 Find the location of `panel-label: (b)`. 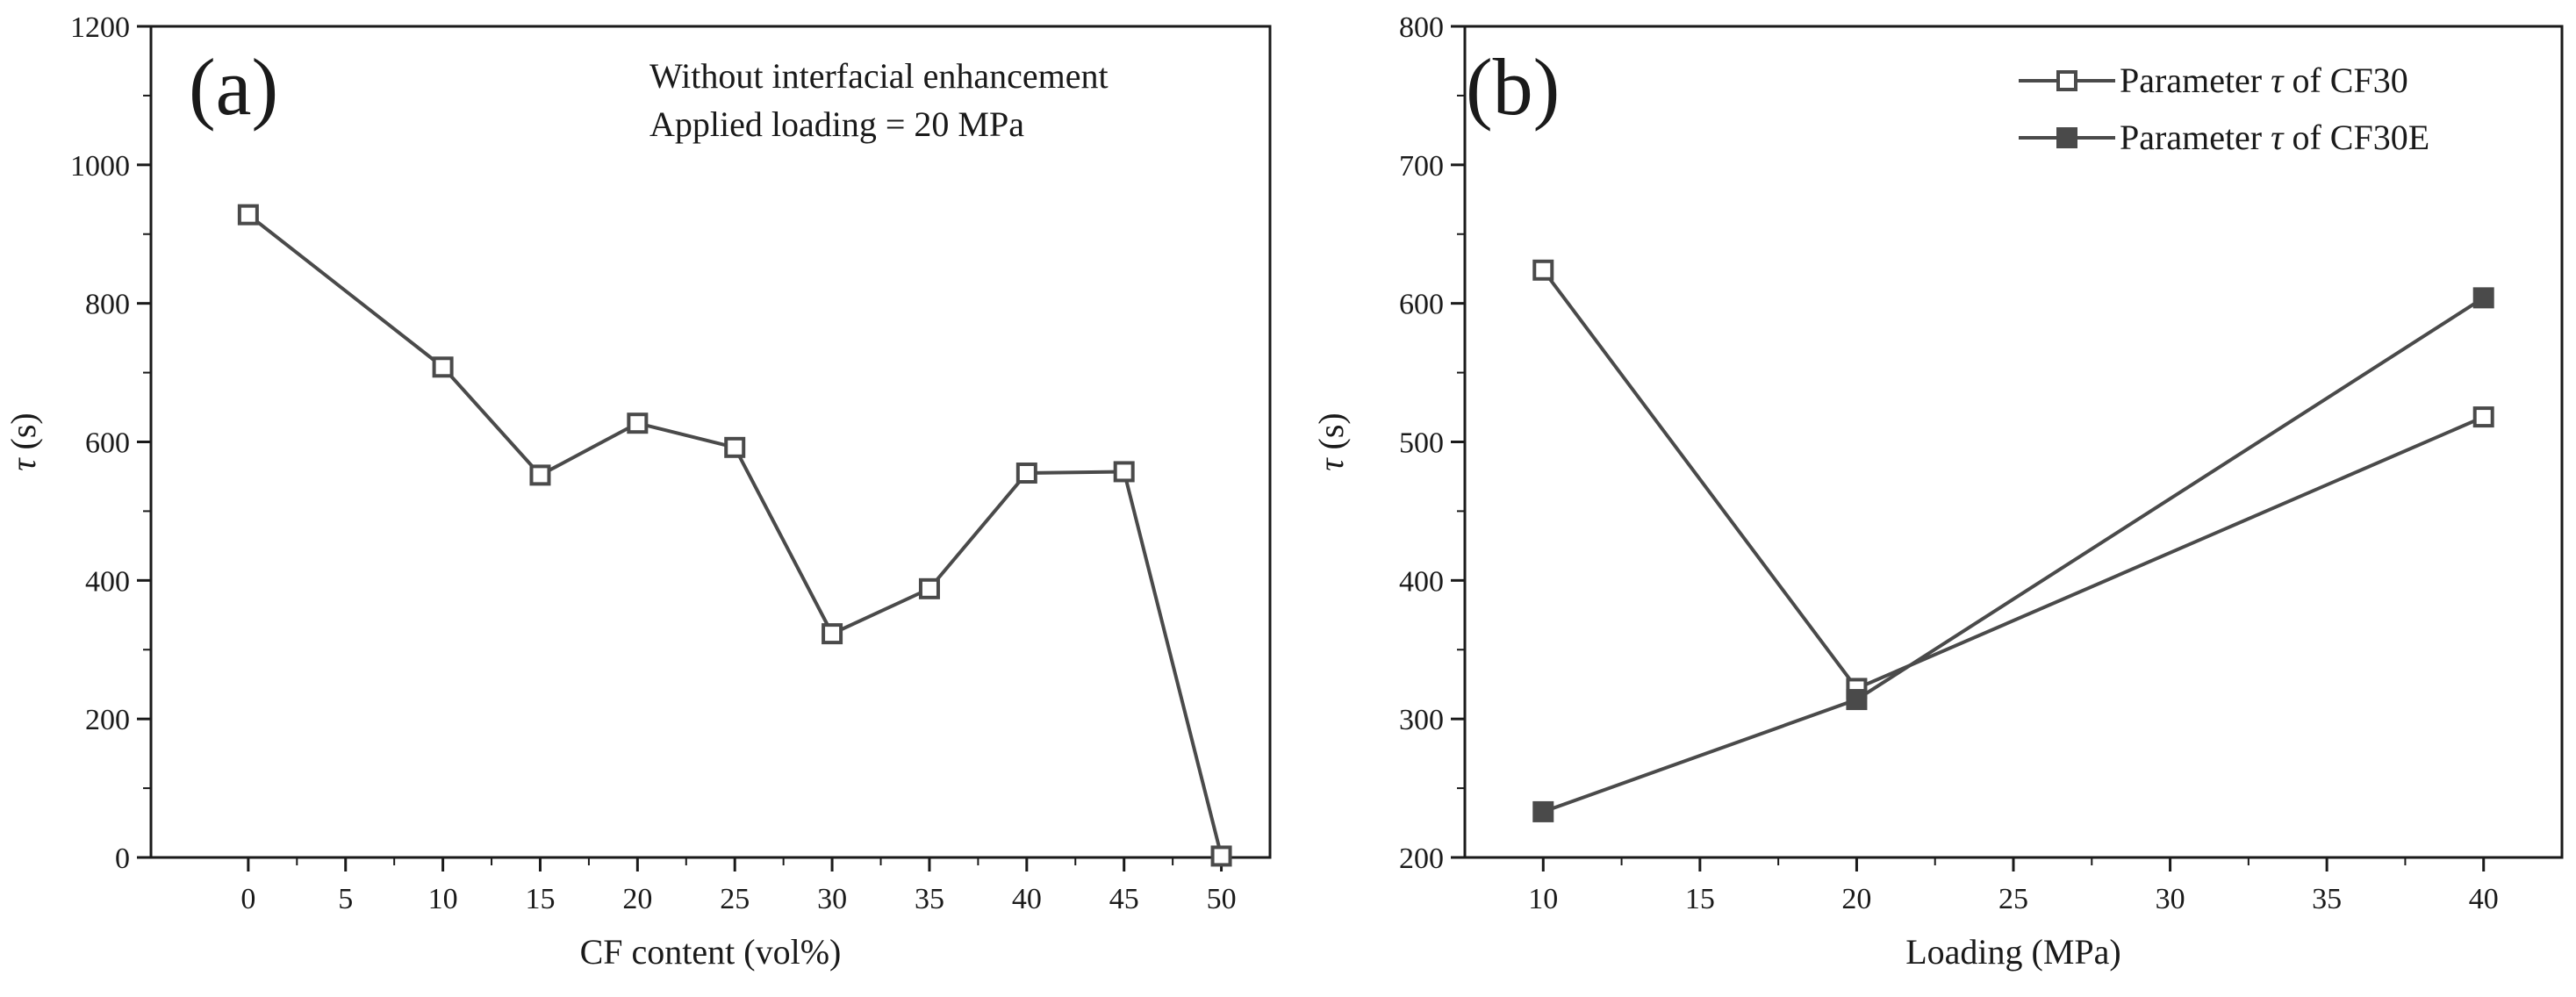

panel-label: (b) is located at coordinates (1513, 87).